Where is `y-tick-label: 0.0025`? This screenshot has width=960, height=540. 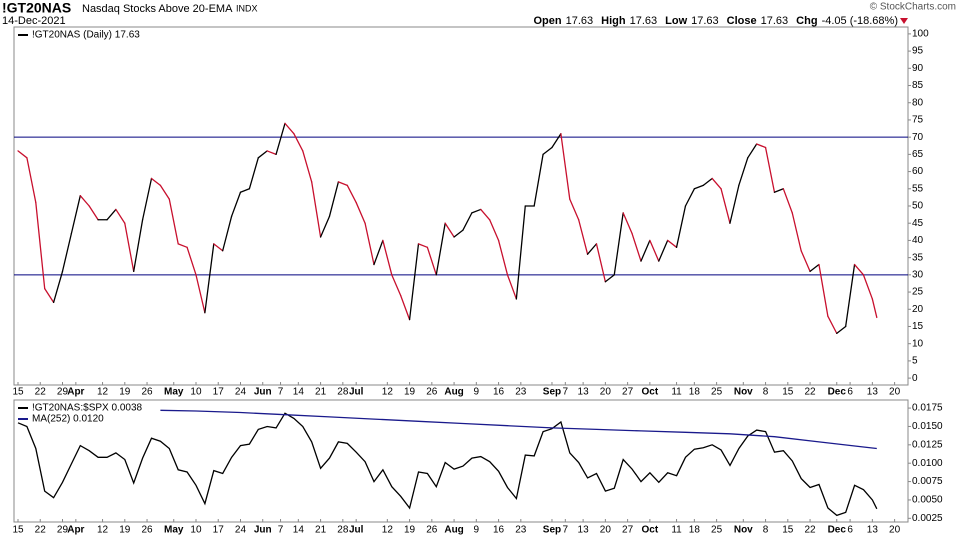
y-tick-label: 0.0025 is located at coordinates (927, 518).